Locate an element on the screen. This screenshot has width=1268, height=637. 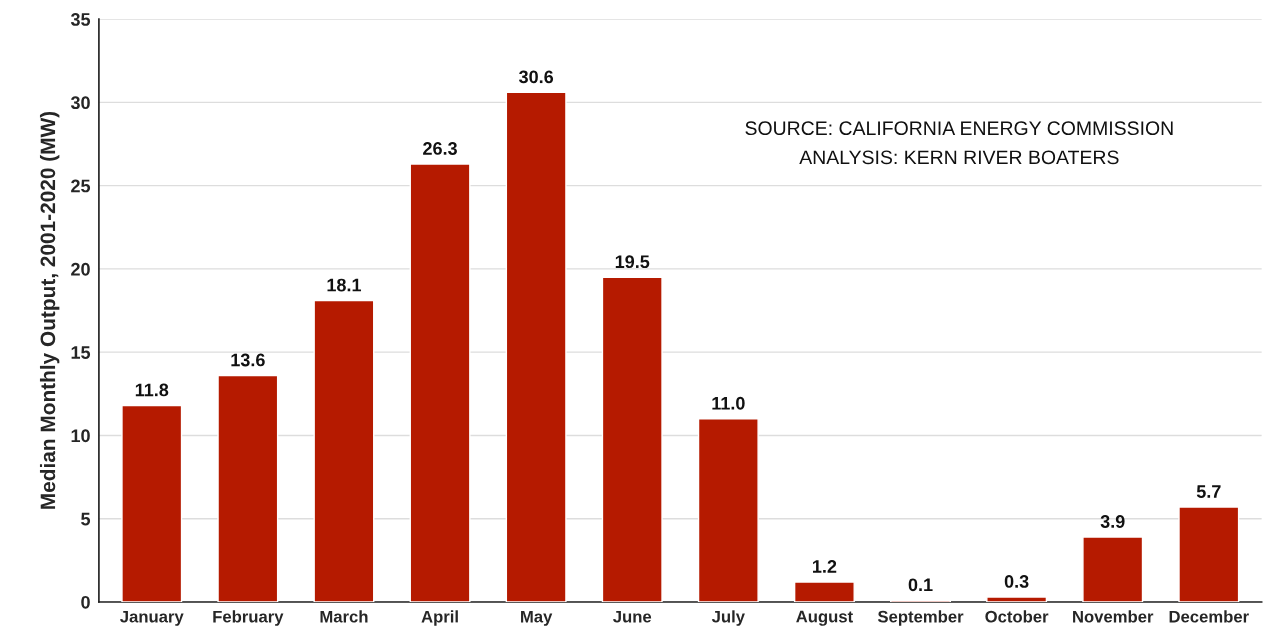
data-label: 0.1 is located at coordinates (920, 585).